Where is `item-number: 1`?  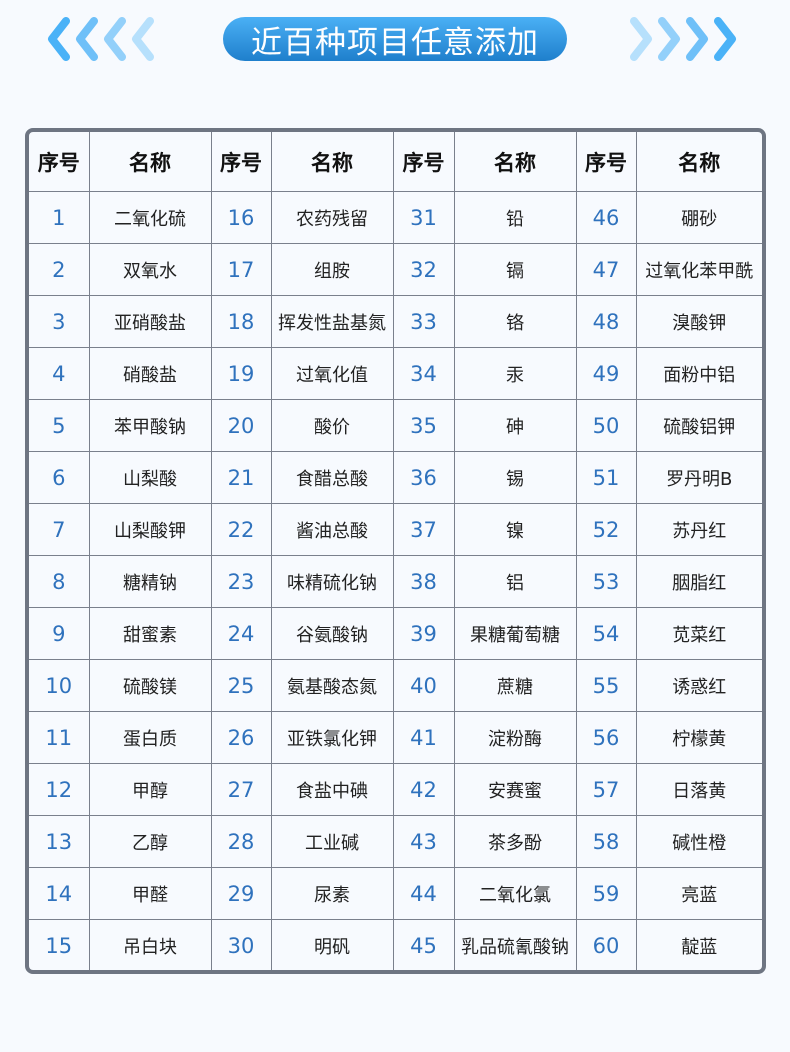 item-number: 1 is located at coordinates (59, 217).